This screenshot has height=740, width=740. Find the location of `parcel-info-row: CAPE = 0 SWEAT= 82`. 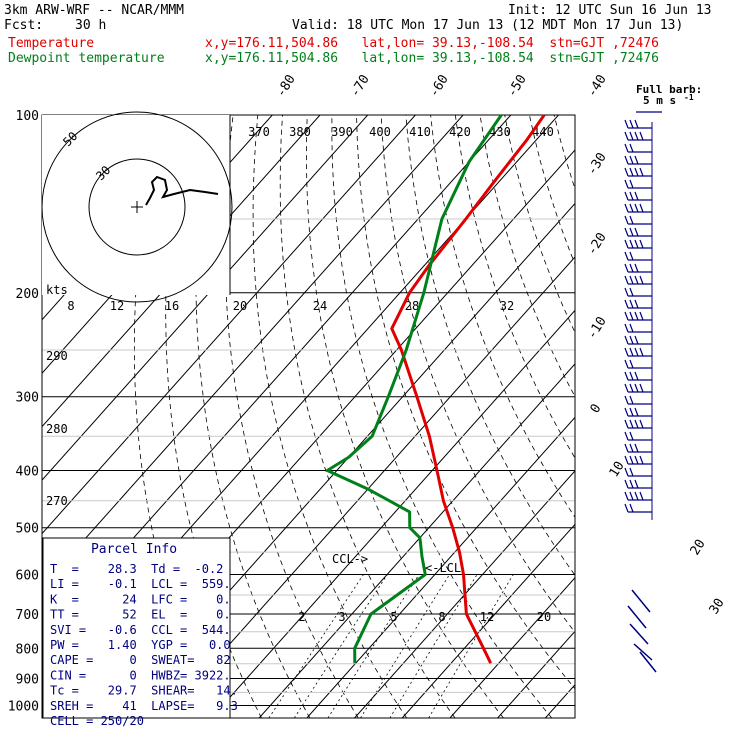

parcel-info-row: CAPE = 0 SWEAT= 82 is located at coordinates (140, 660).